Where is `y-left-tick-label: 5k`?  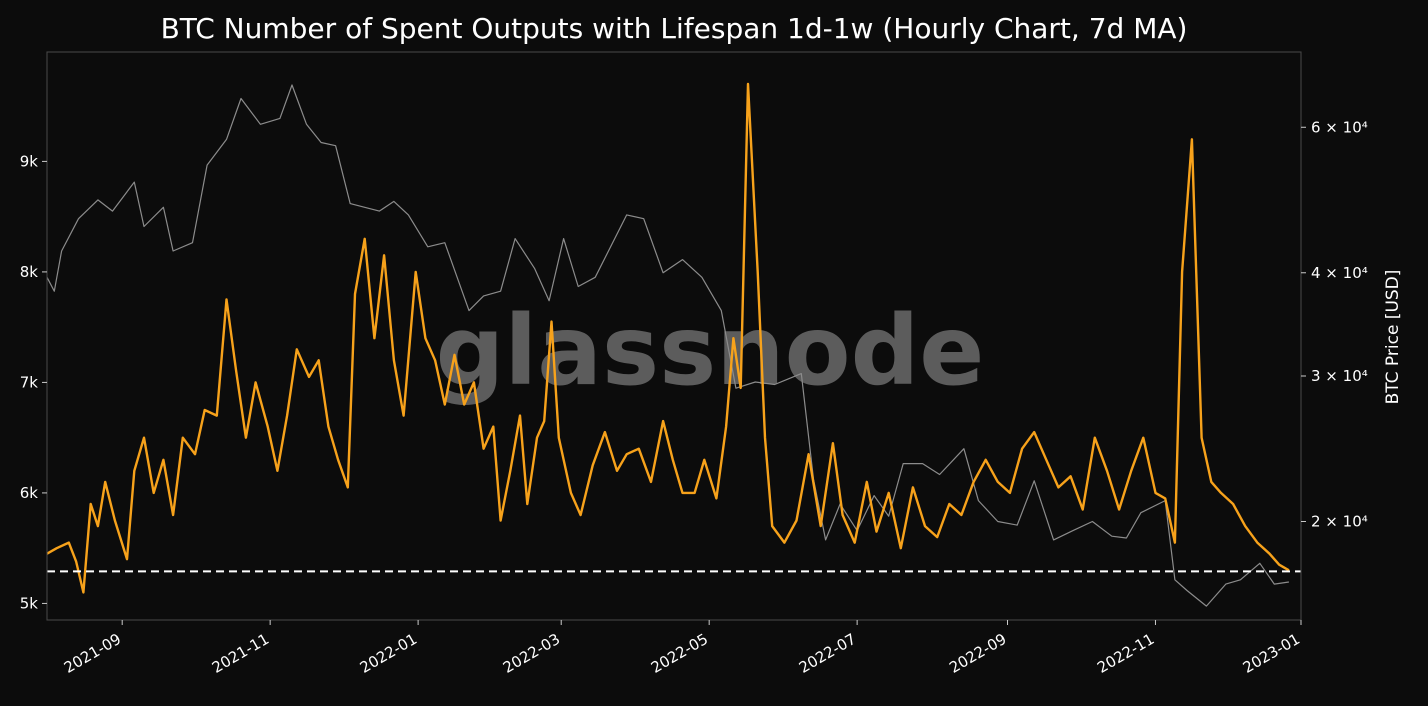
y-left-tick-label: 5k is located at coordinates (29, 603).